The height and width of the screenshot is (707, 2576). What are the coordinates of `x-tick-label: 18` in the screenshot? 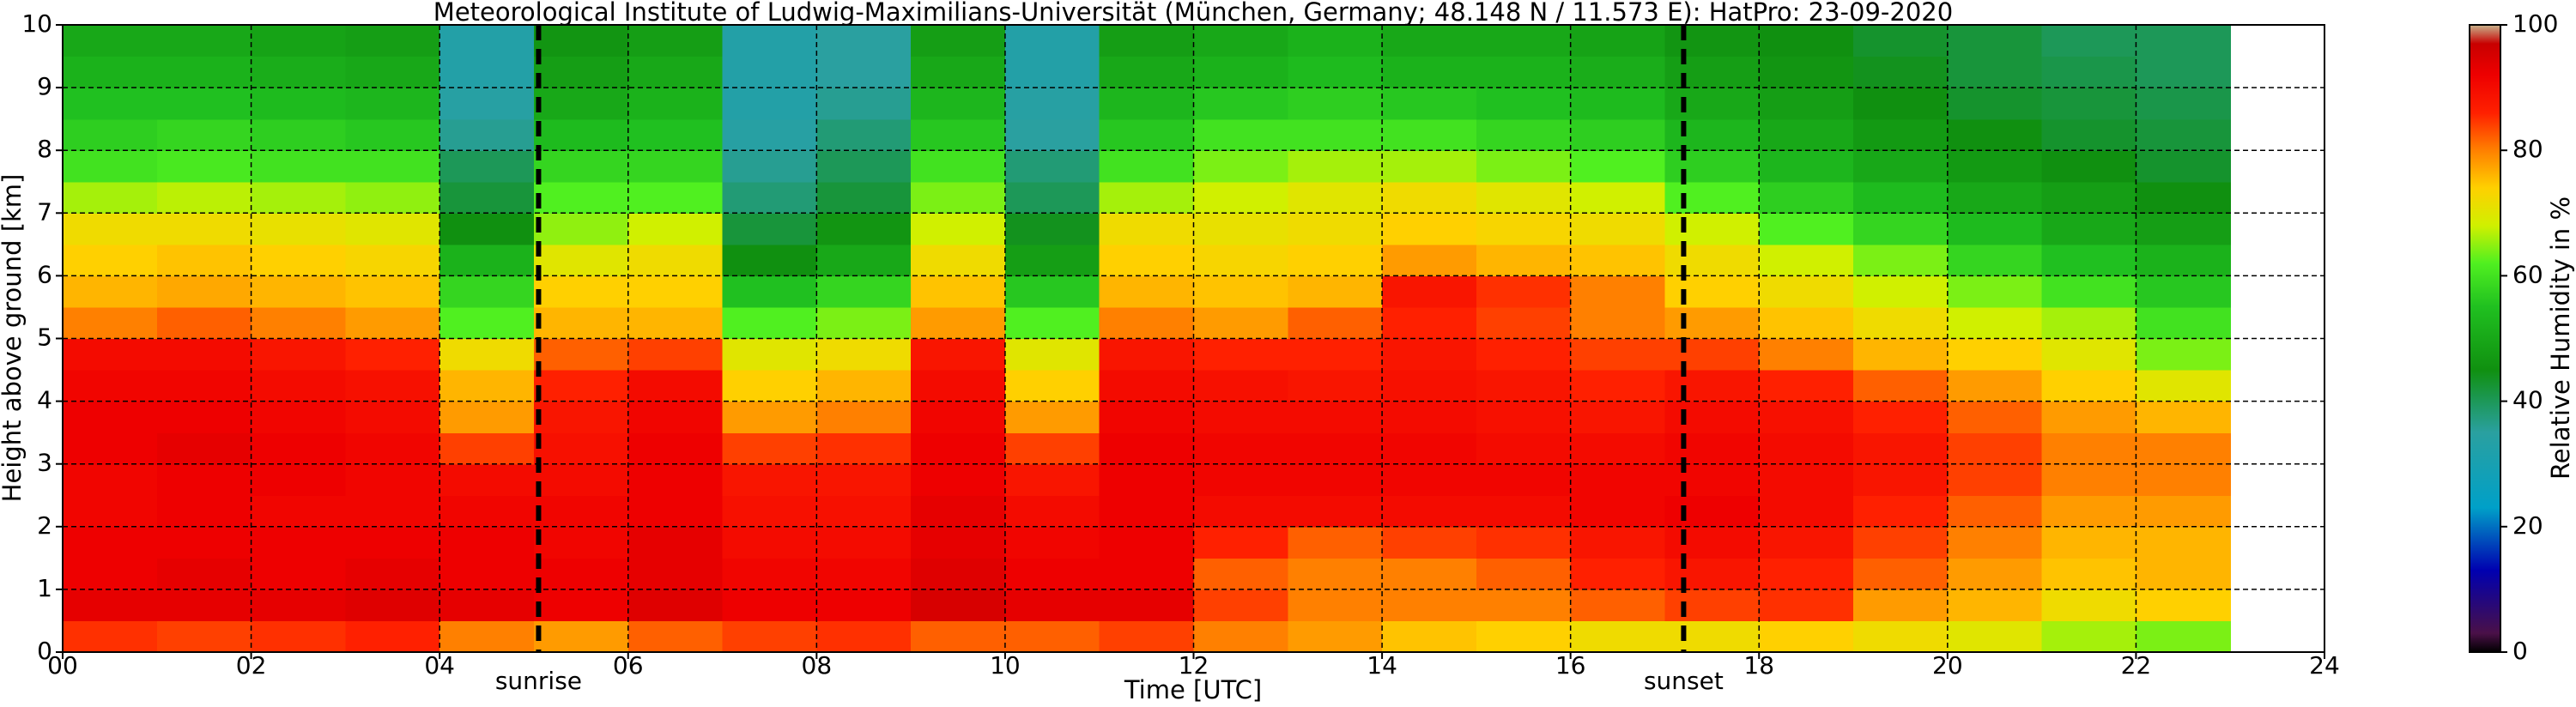 It's located at (1758, 666).